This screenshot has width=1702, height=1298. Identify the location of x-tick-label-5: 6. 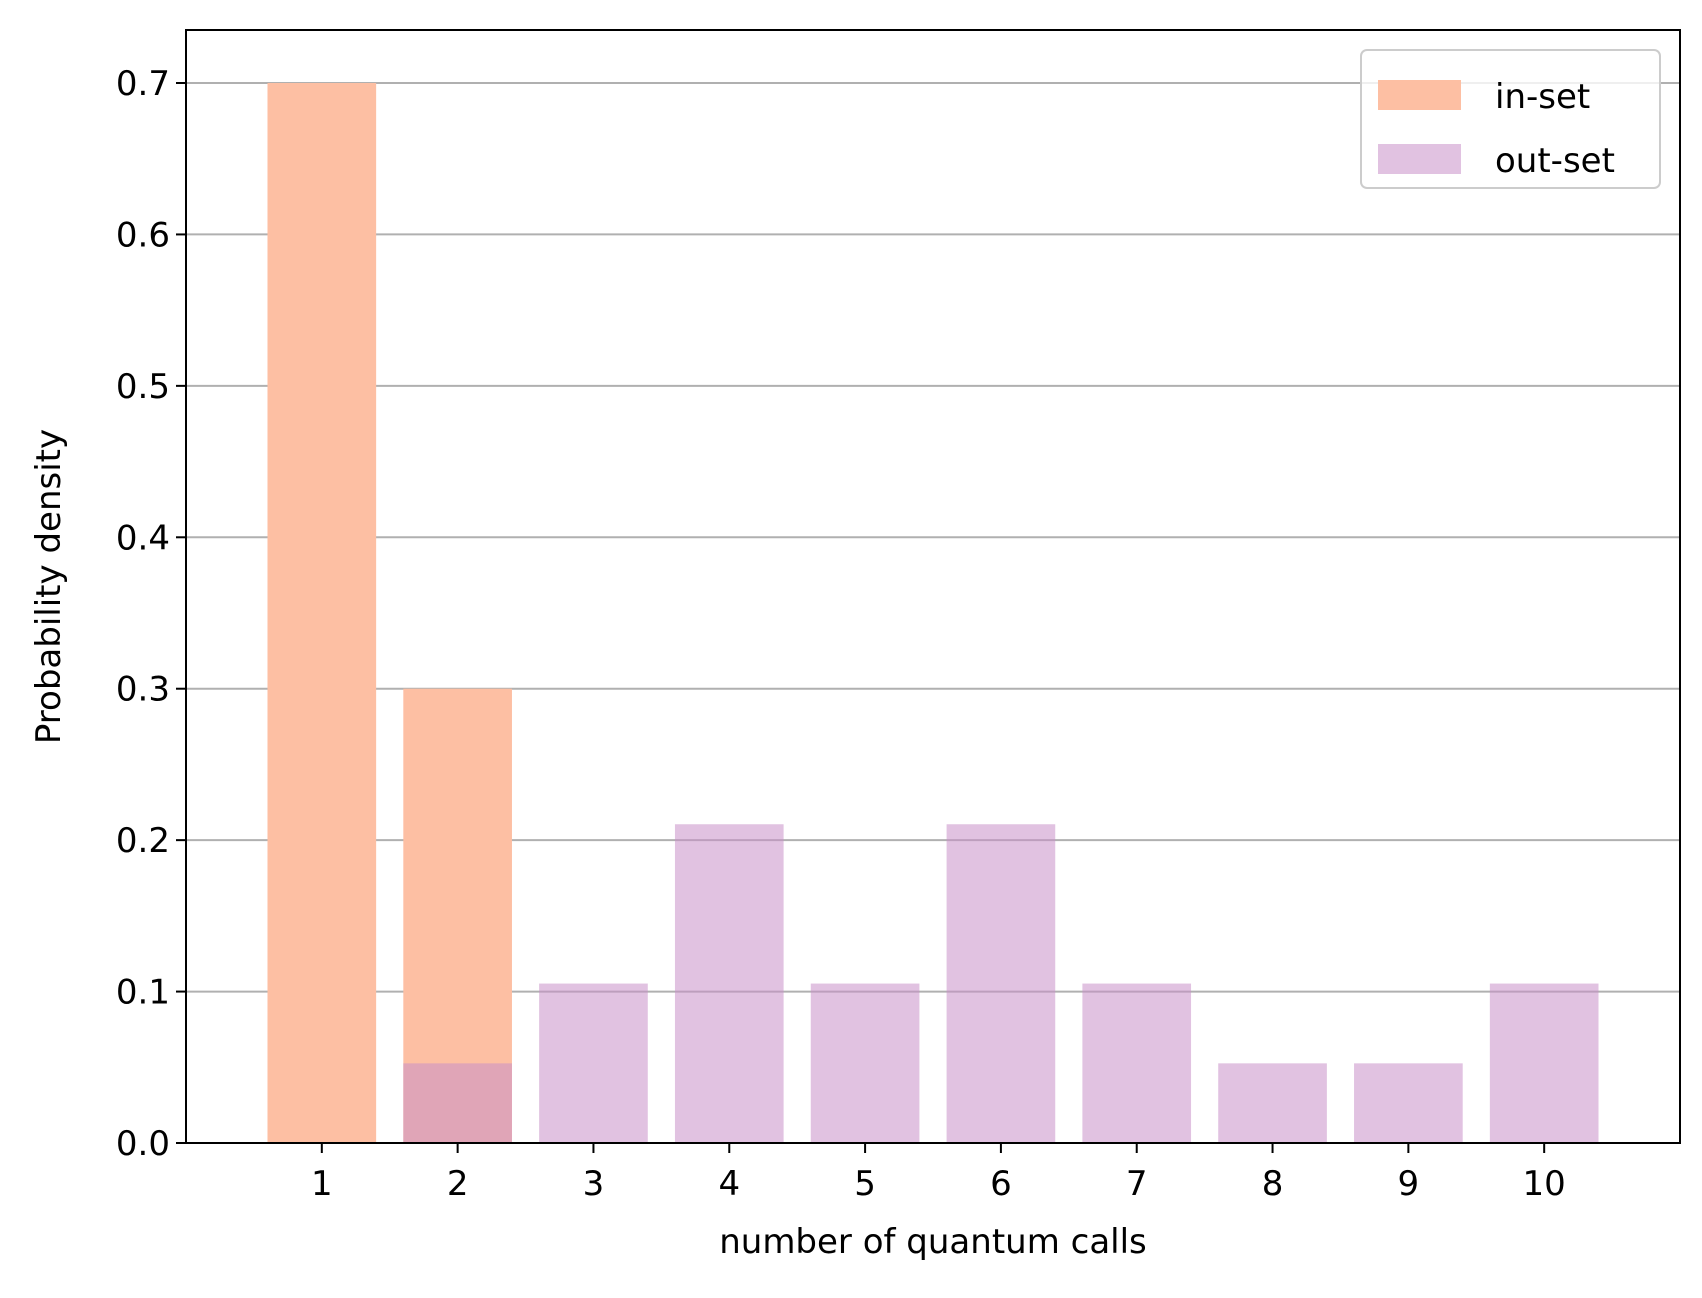
(1001, 1184).